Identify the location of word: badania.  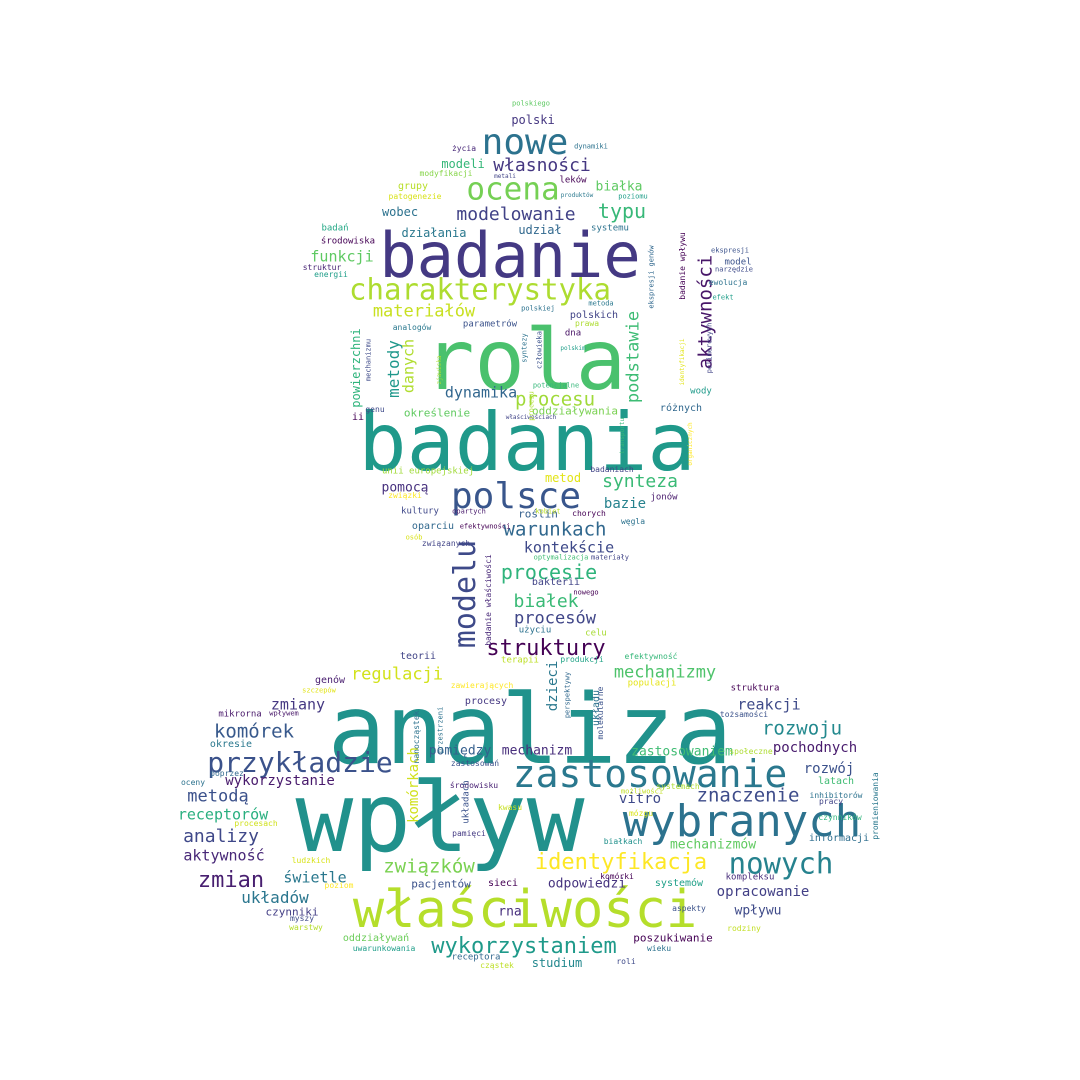
(527, 442).